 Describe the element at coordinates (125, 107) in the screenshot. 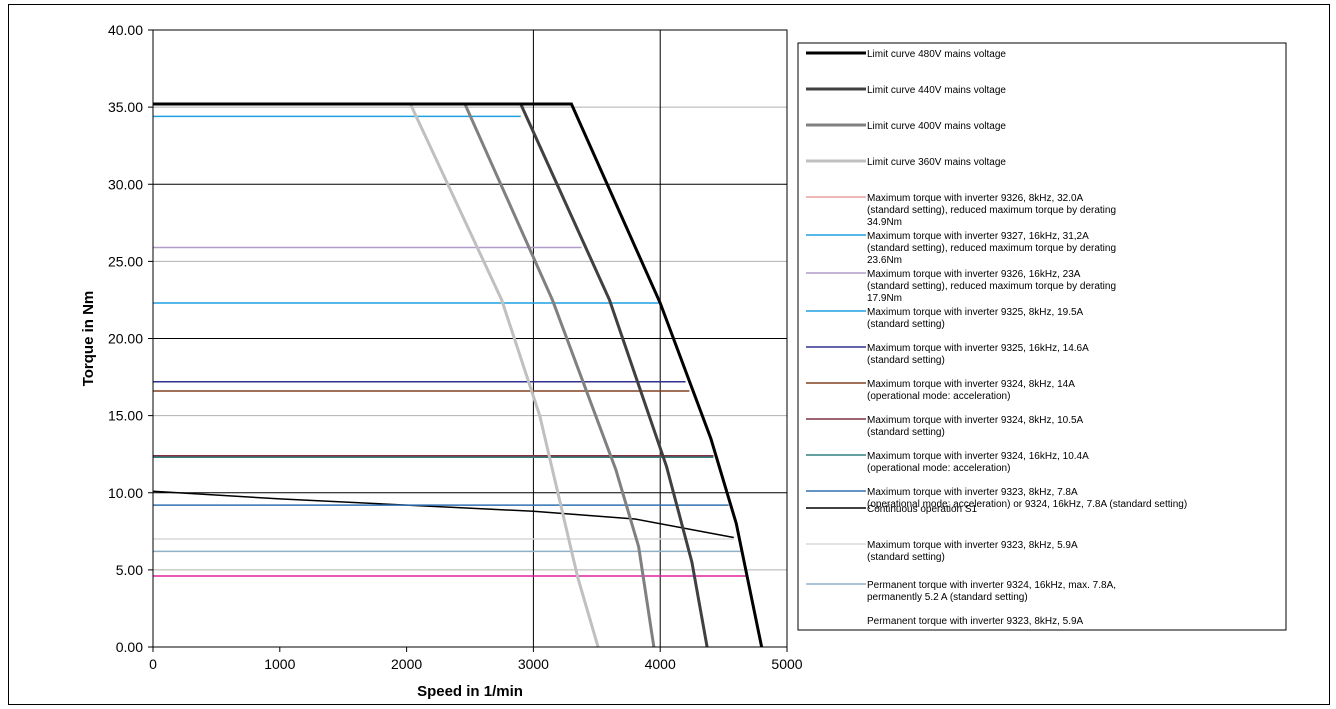

I see `y-tick-label: 35.00` at that location.